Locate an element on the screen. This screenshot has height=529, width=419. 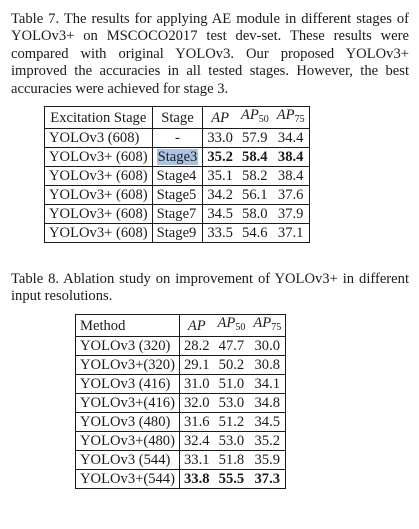
cell-ap: 28.2 is located at coordinates (196, 346).